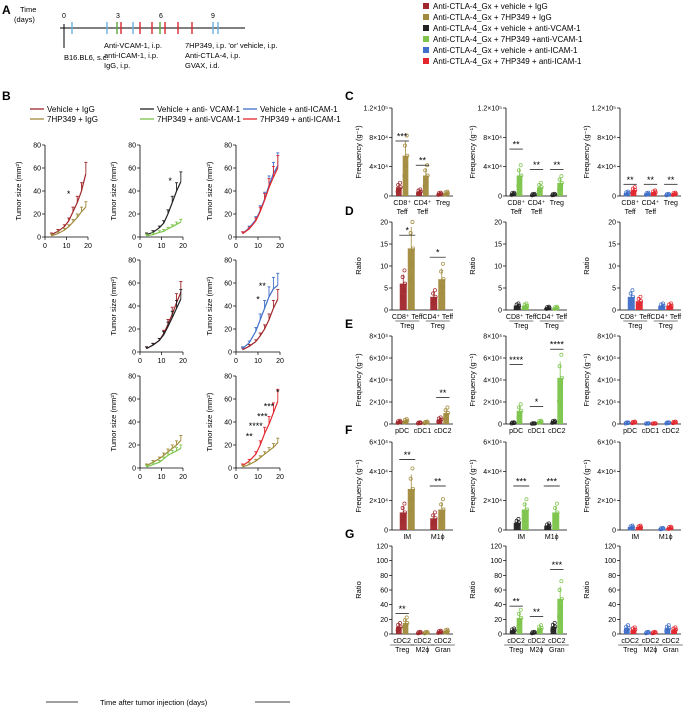 The image size is (700, 724). I want to click on y-tick-label: 1.2×10⁵, so click(489, 109).